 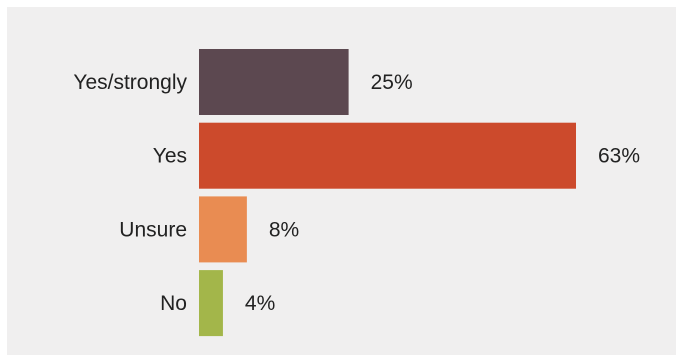 What do you see at coordinates (392, 82) in the screenshot?
I see `value-label-yes-strongly: 25%` at bounding box center [392, 82].